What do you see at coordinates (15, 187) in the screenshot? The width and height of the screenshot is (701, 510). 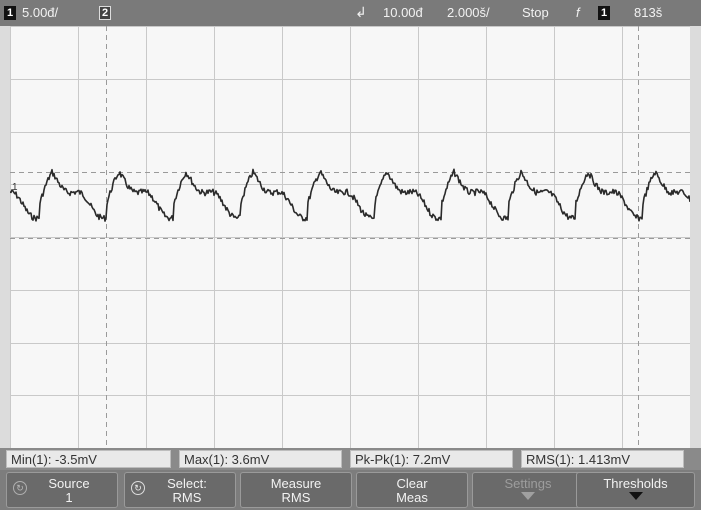 I see `ground-level-marker: 1` at bounding box center [15, 187].